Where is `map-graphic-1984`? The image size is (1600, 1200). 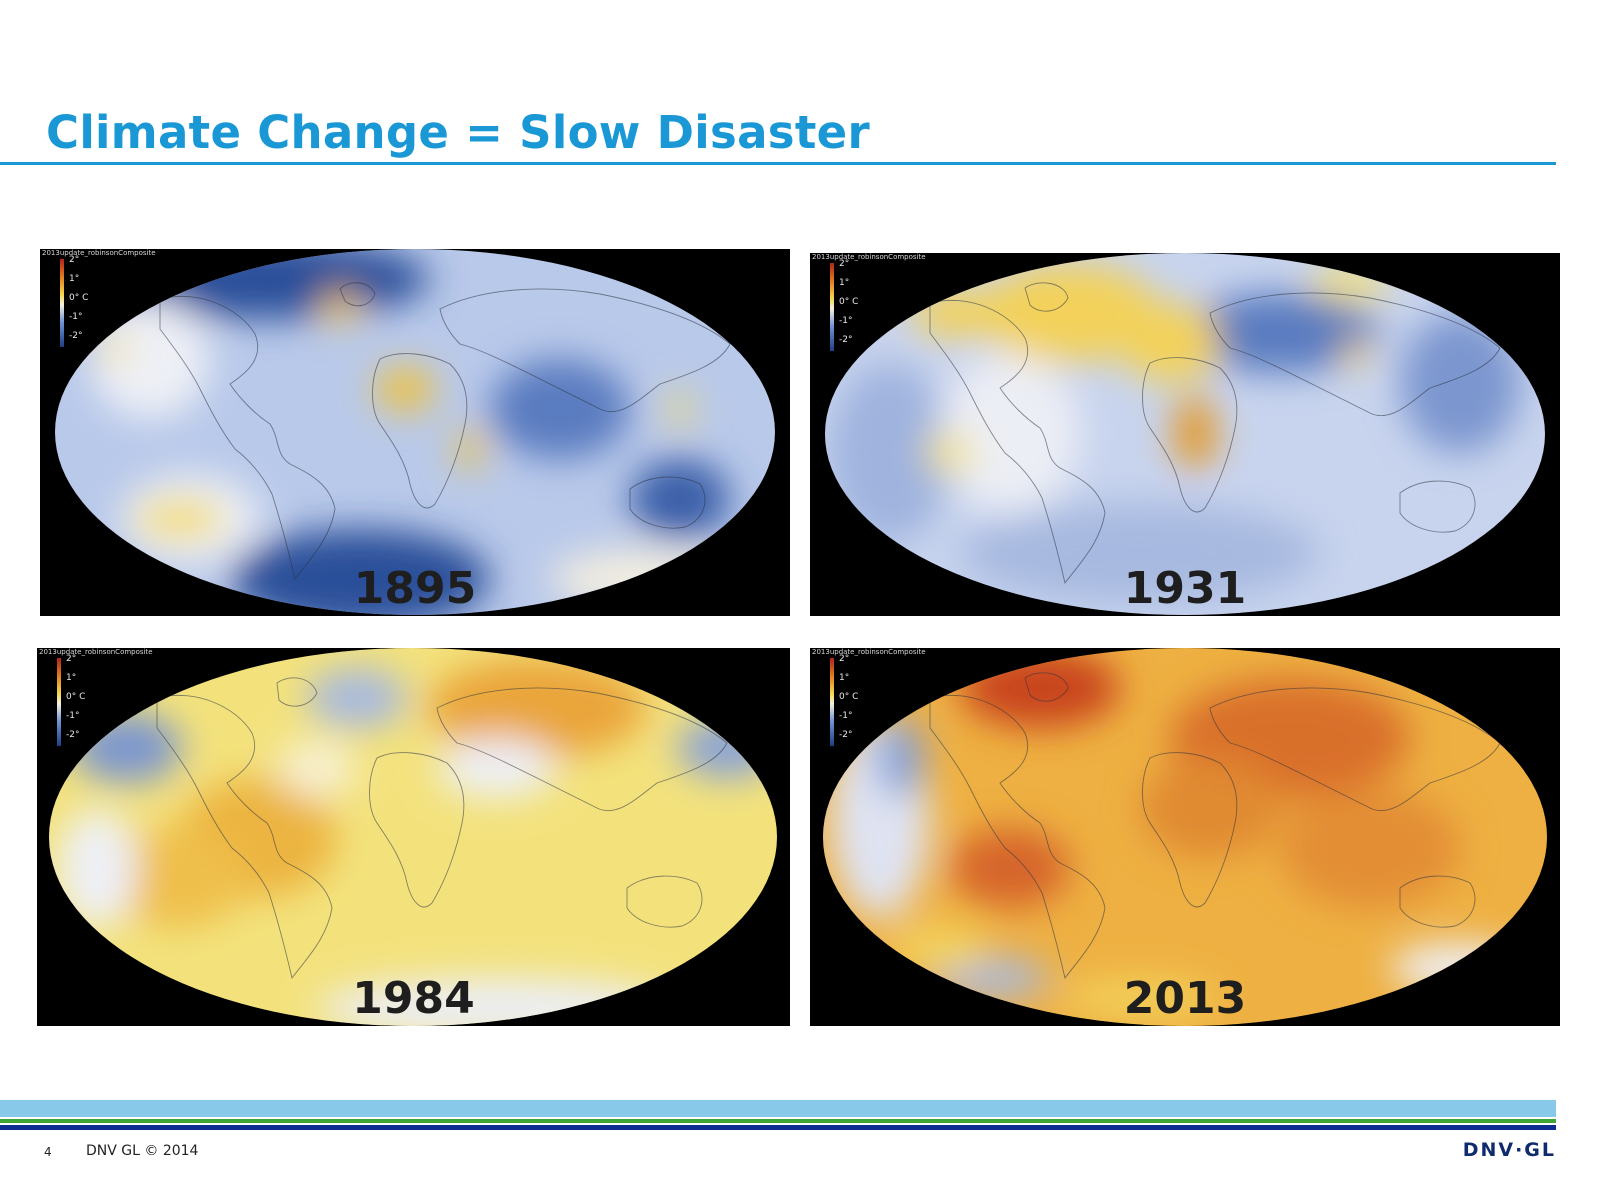 map-graphic-1984 is located at coordinates (413, 837).